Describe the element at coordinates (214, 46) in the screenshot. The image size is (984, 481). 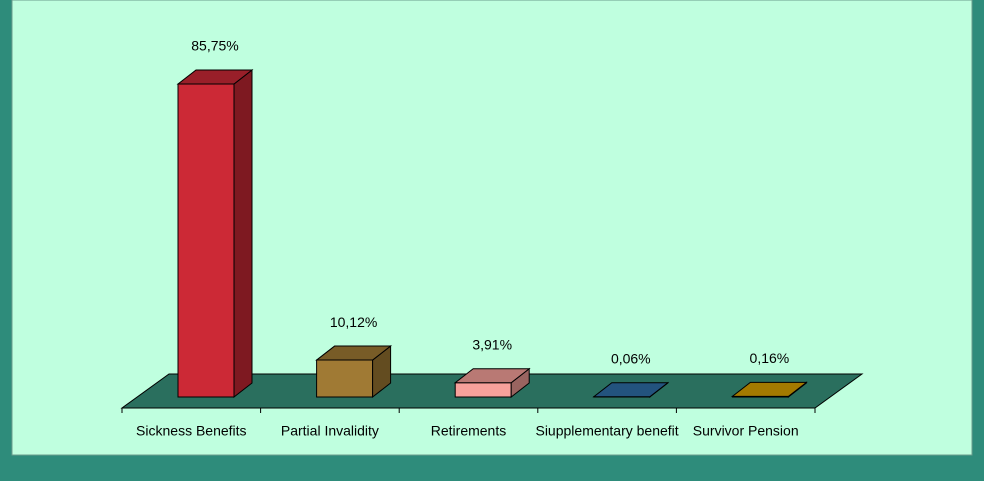
I see `value-label: 85,75%` at that location.